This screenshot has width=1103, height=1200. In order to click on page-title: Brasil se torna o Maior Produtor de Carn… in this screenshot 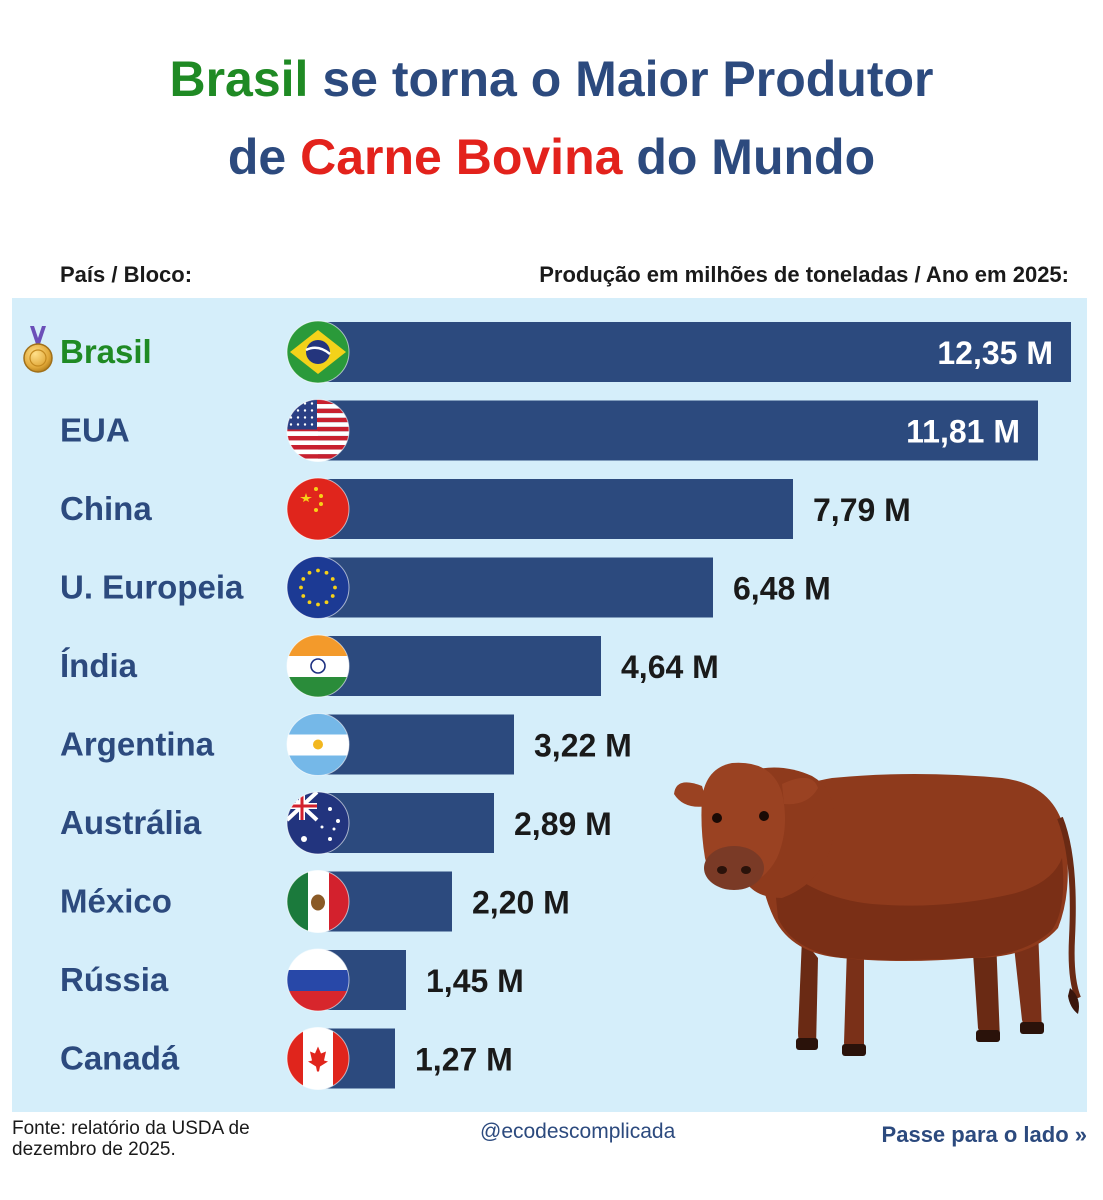, I will do `click(551, 118)`.